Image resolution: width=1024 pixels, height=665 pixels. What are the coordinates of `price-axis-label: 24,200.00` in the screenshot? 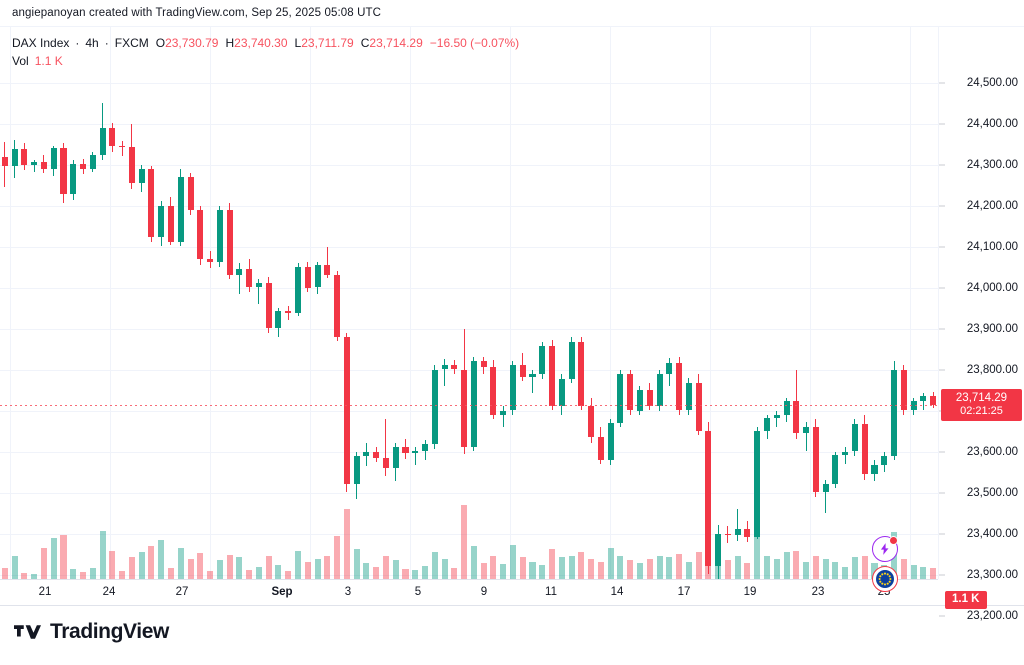 It's located at (992, 205).